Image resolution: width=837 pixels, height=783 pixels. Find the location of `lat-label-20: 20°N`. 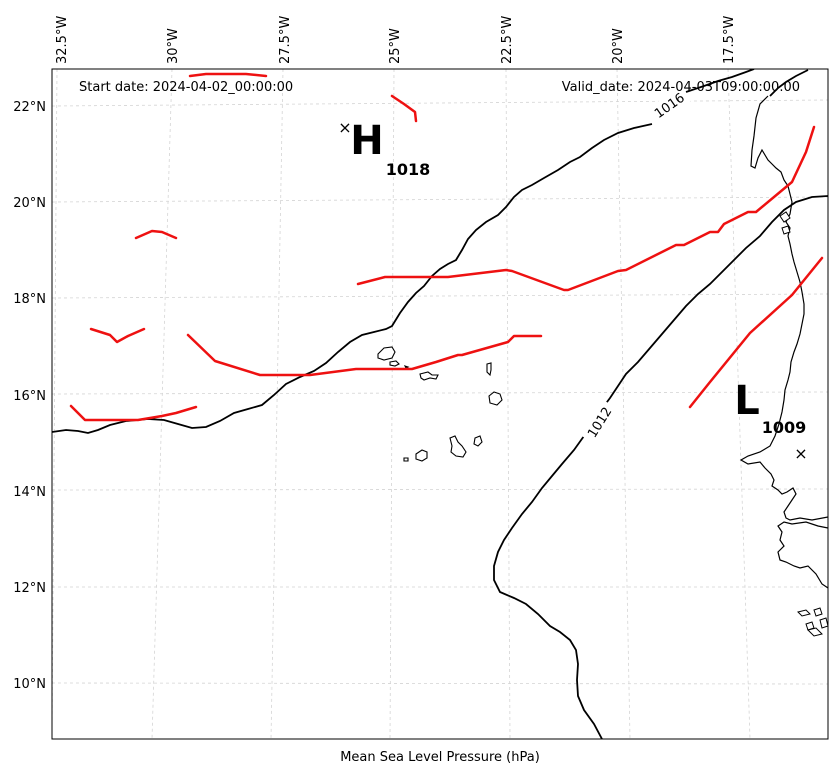

lat-label-20: 20°N is located at coordinates (29, 203).